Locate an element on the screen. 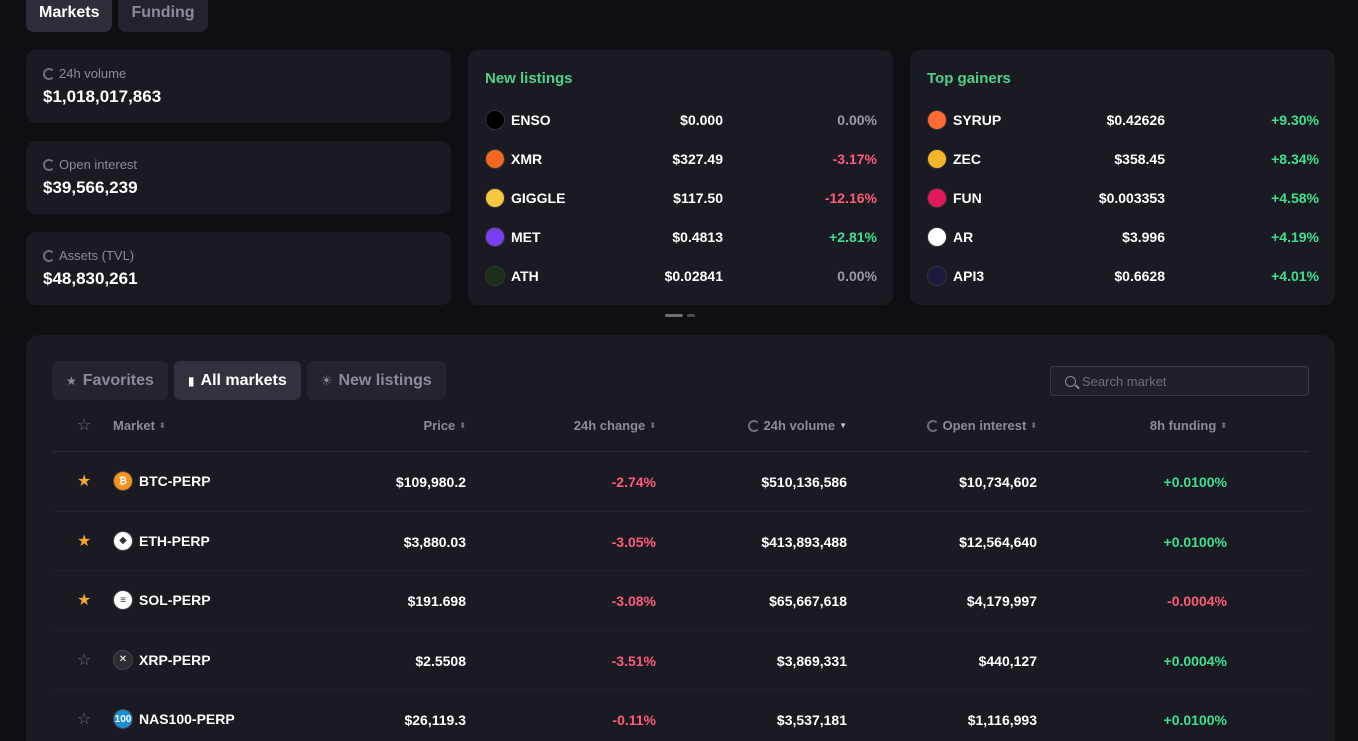 The image size is (1358, 741). top-gainers-title: Top gainers is located at coordinates (969, 78).